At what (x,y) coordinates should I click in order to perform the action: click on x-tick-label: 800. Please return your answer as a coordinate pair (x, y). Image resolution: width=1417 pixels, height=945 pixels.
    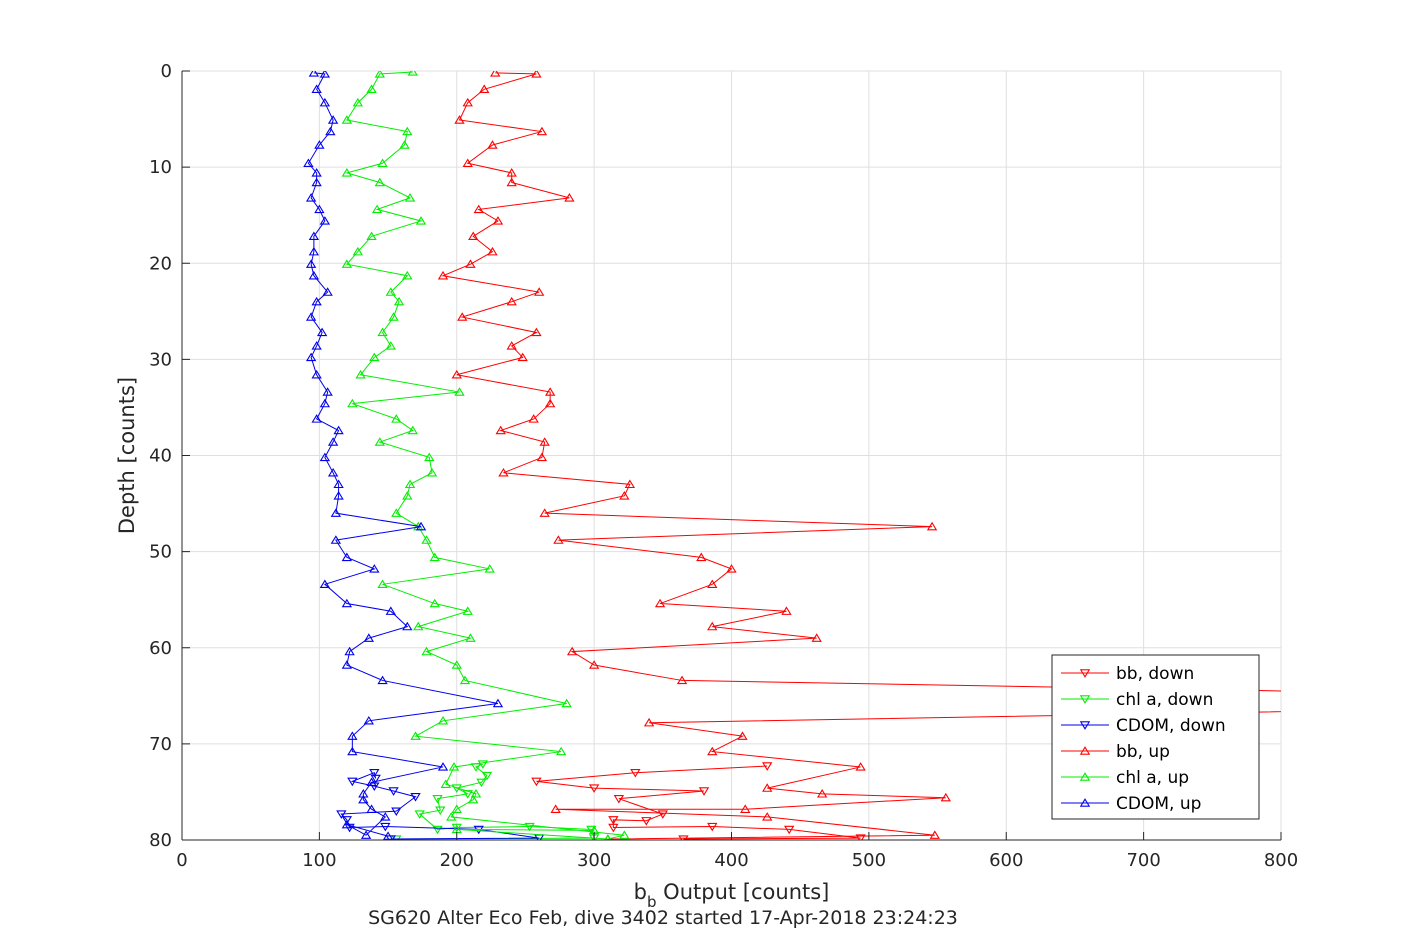
    Looking at the image, I should click on (1281, 860).